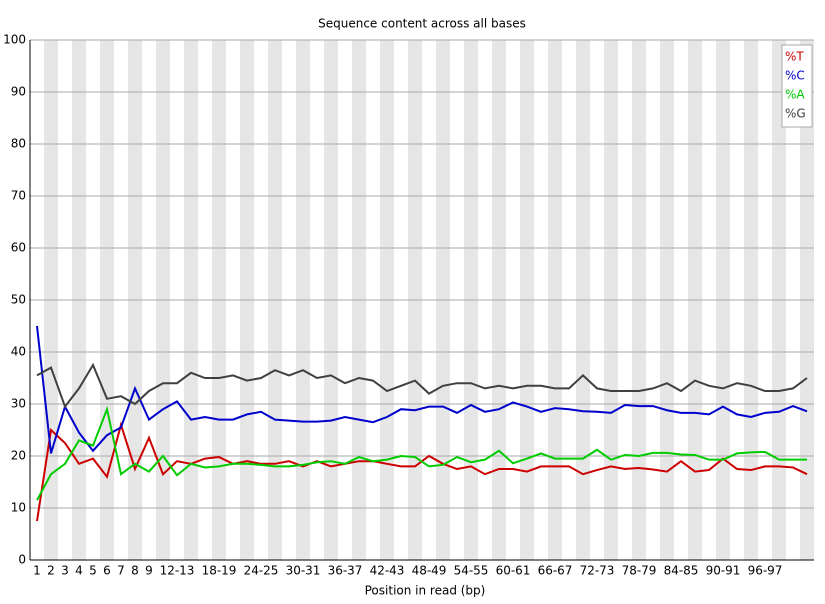 The image size is (825, 604). I want to click on x-tick-label: 2, so click(51, 571).